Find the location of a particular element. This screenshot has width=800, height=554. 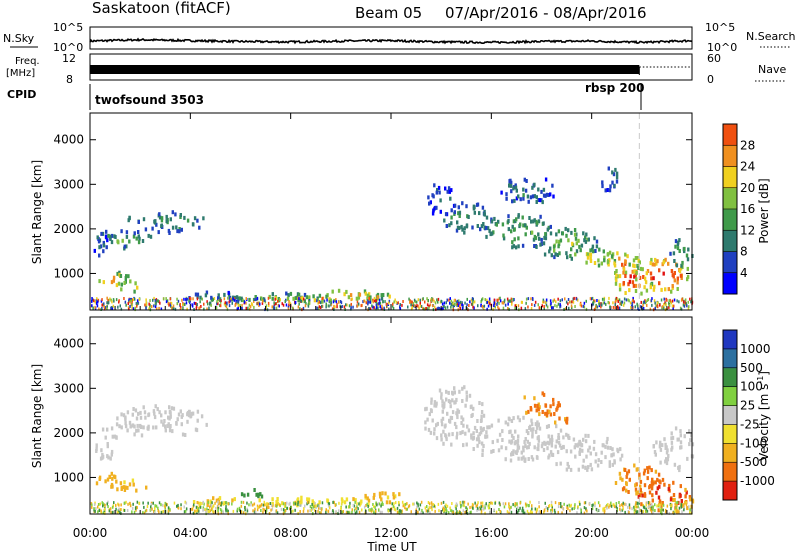

cpid-segment-1: twofsound 3503 is located at coordinates (149, 100).